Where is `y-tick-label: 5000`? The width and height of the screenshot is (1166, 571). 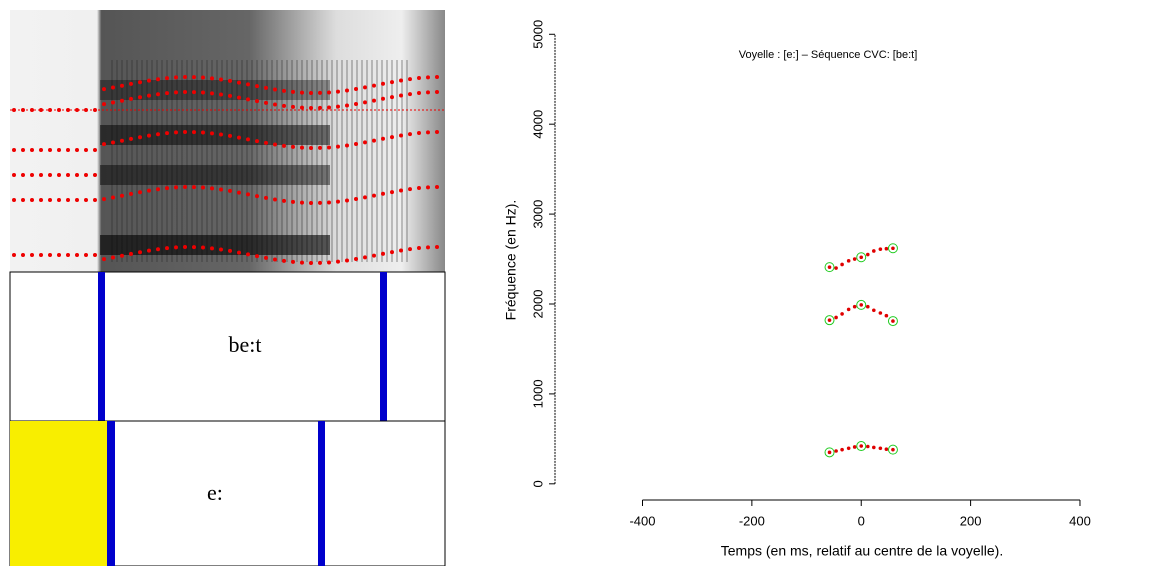
y-tick-label: 5000 is located at coordinates (537, 34).